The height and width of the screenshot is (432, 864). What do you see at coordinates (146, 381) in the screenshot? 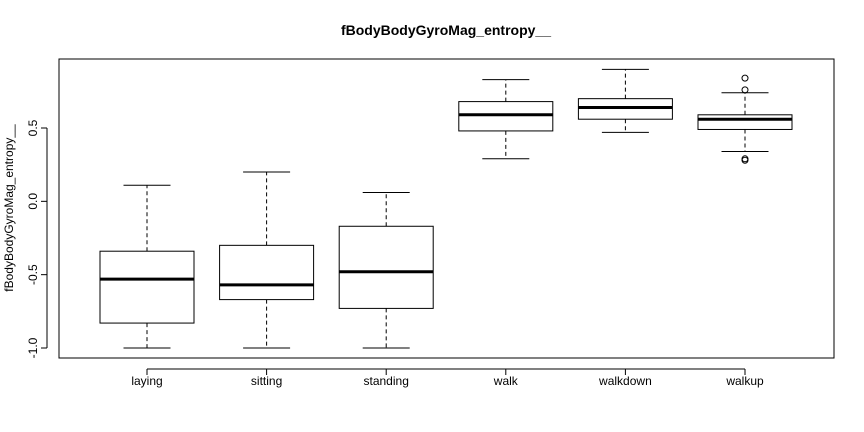
I see `x-tick-label-laying: laying` at bounding box center [146, 381].